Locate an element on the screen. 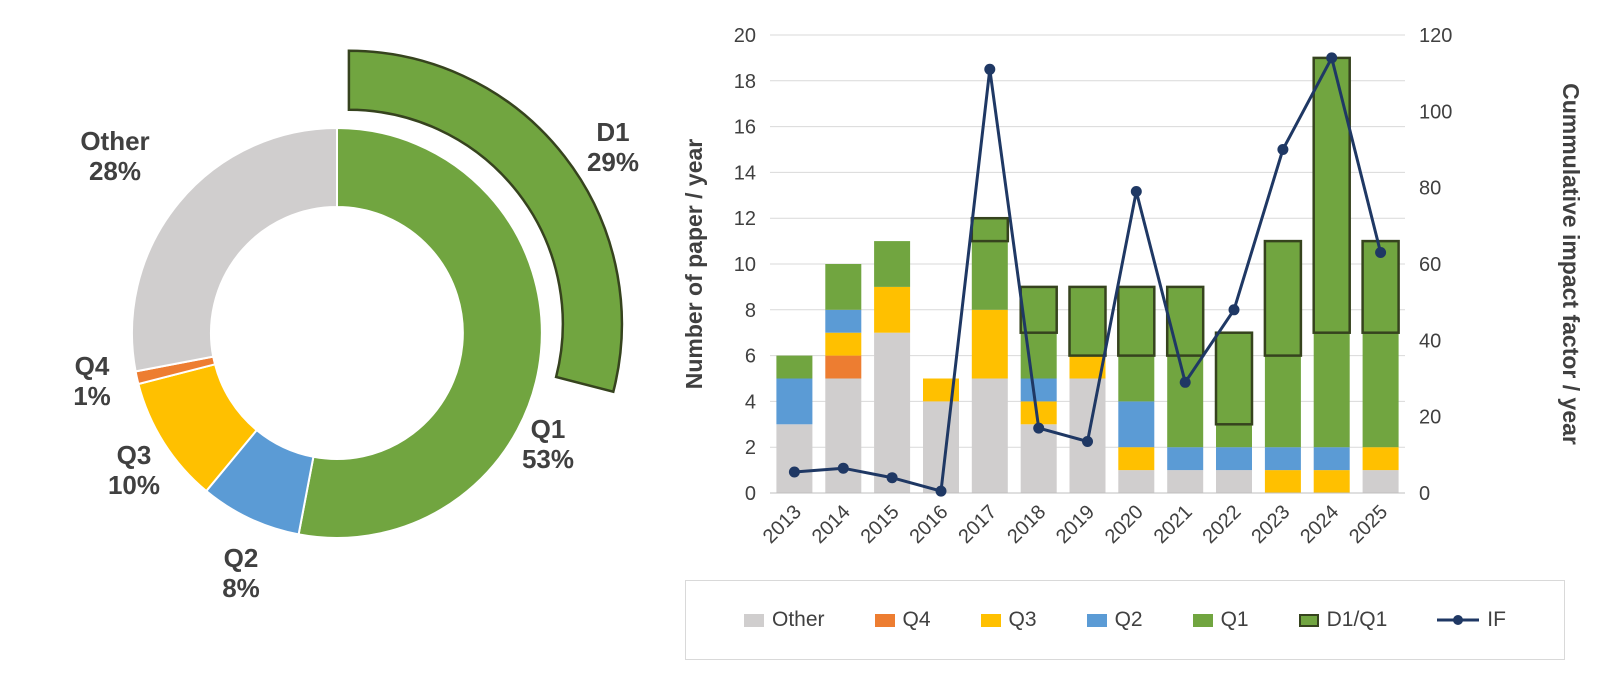  donut-label-q3: Q3 10% is located at coordinates (134, 470).